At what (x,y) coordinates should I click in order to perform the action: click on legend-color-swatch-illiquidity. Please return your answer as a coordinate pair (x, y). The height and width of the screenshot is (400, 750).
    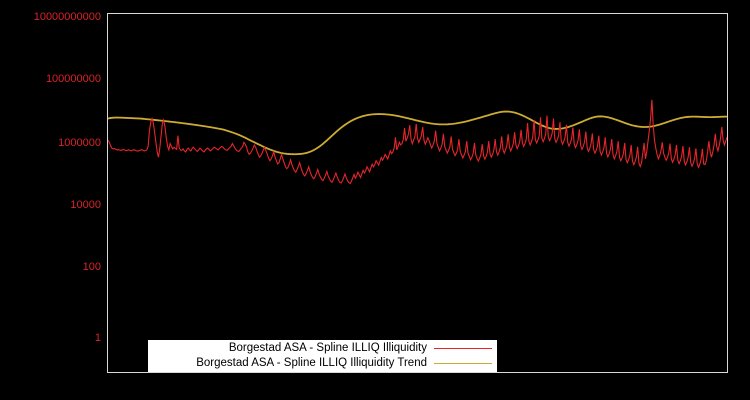
    Looking at the image, I should click on (463, 348).